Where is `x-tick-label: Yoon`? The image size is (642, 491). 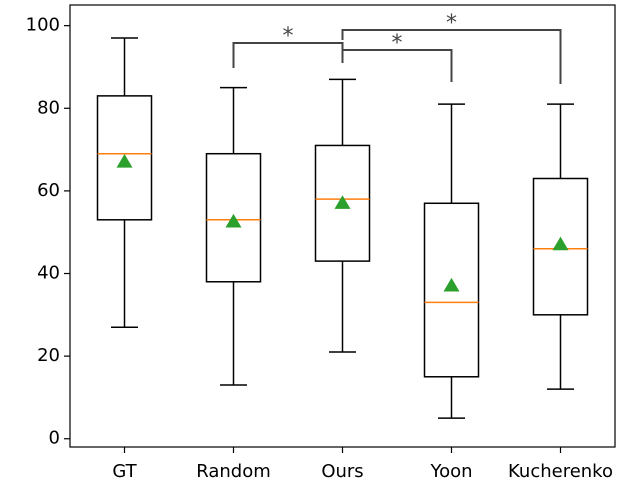
x-tick-label: Yoon is located at coordinates (450, 471).